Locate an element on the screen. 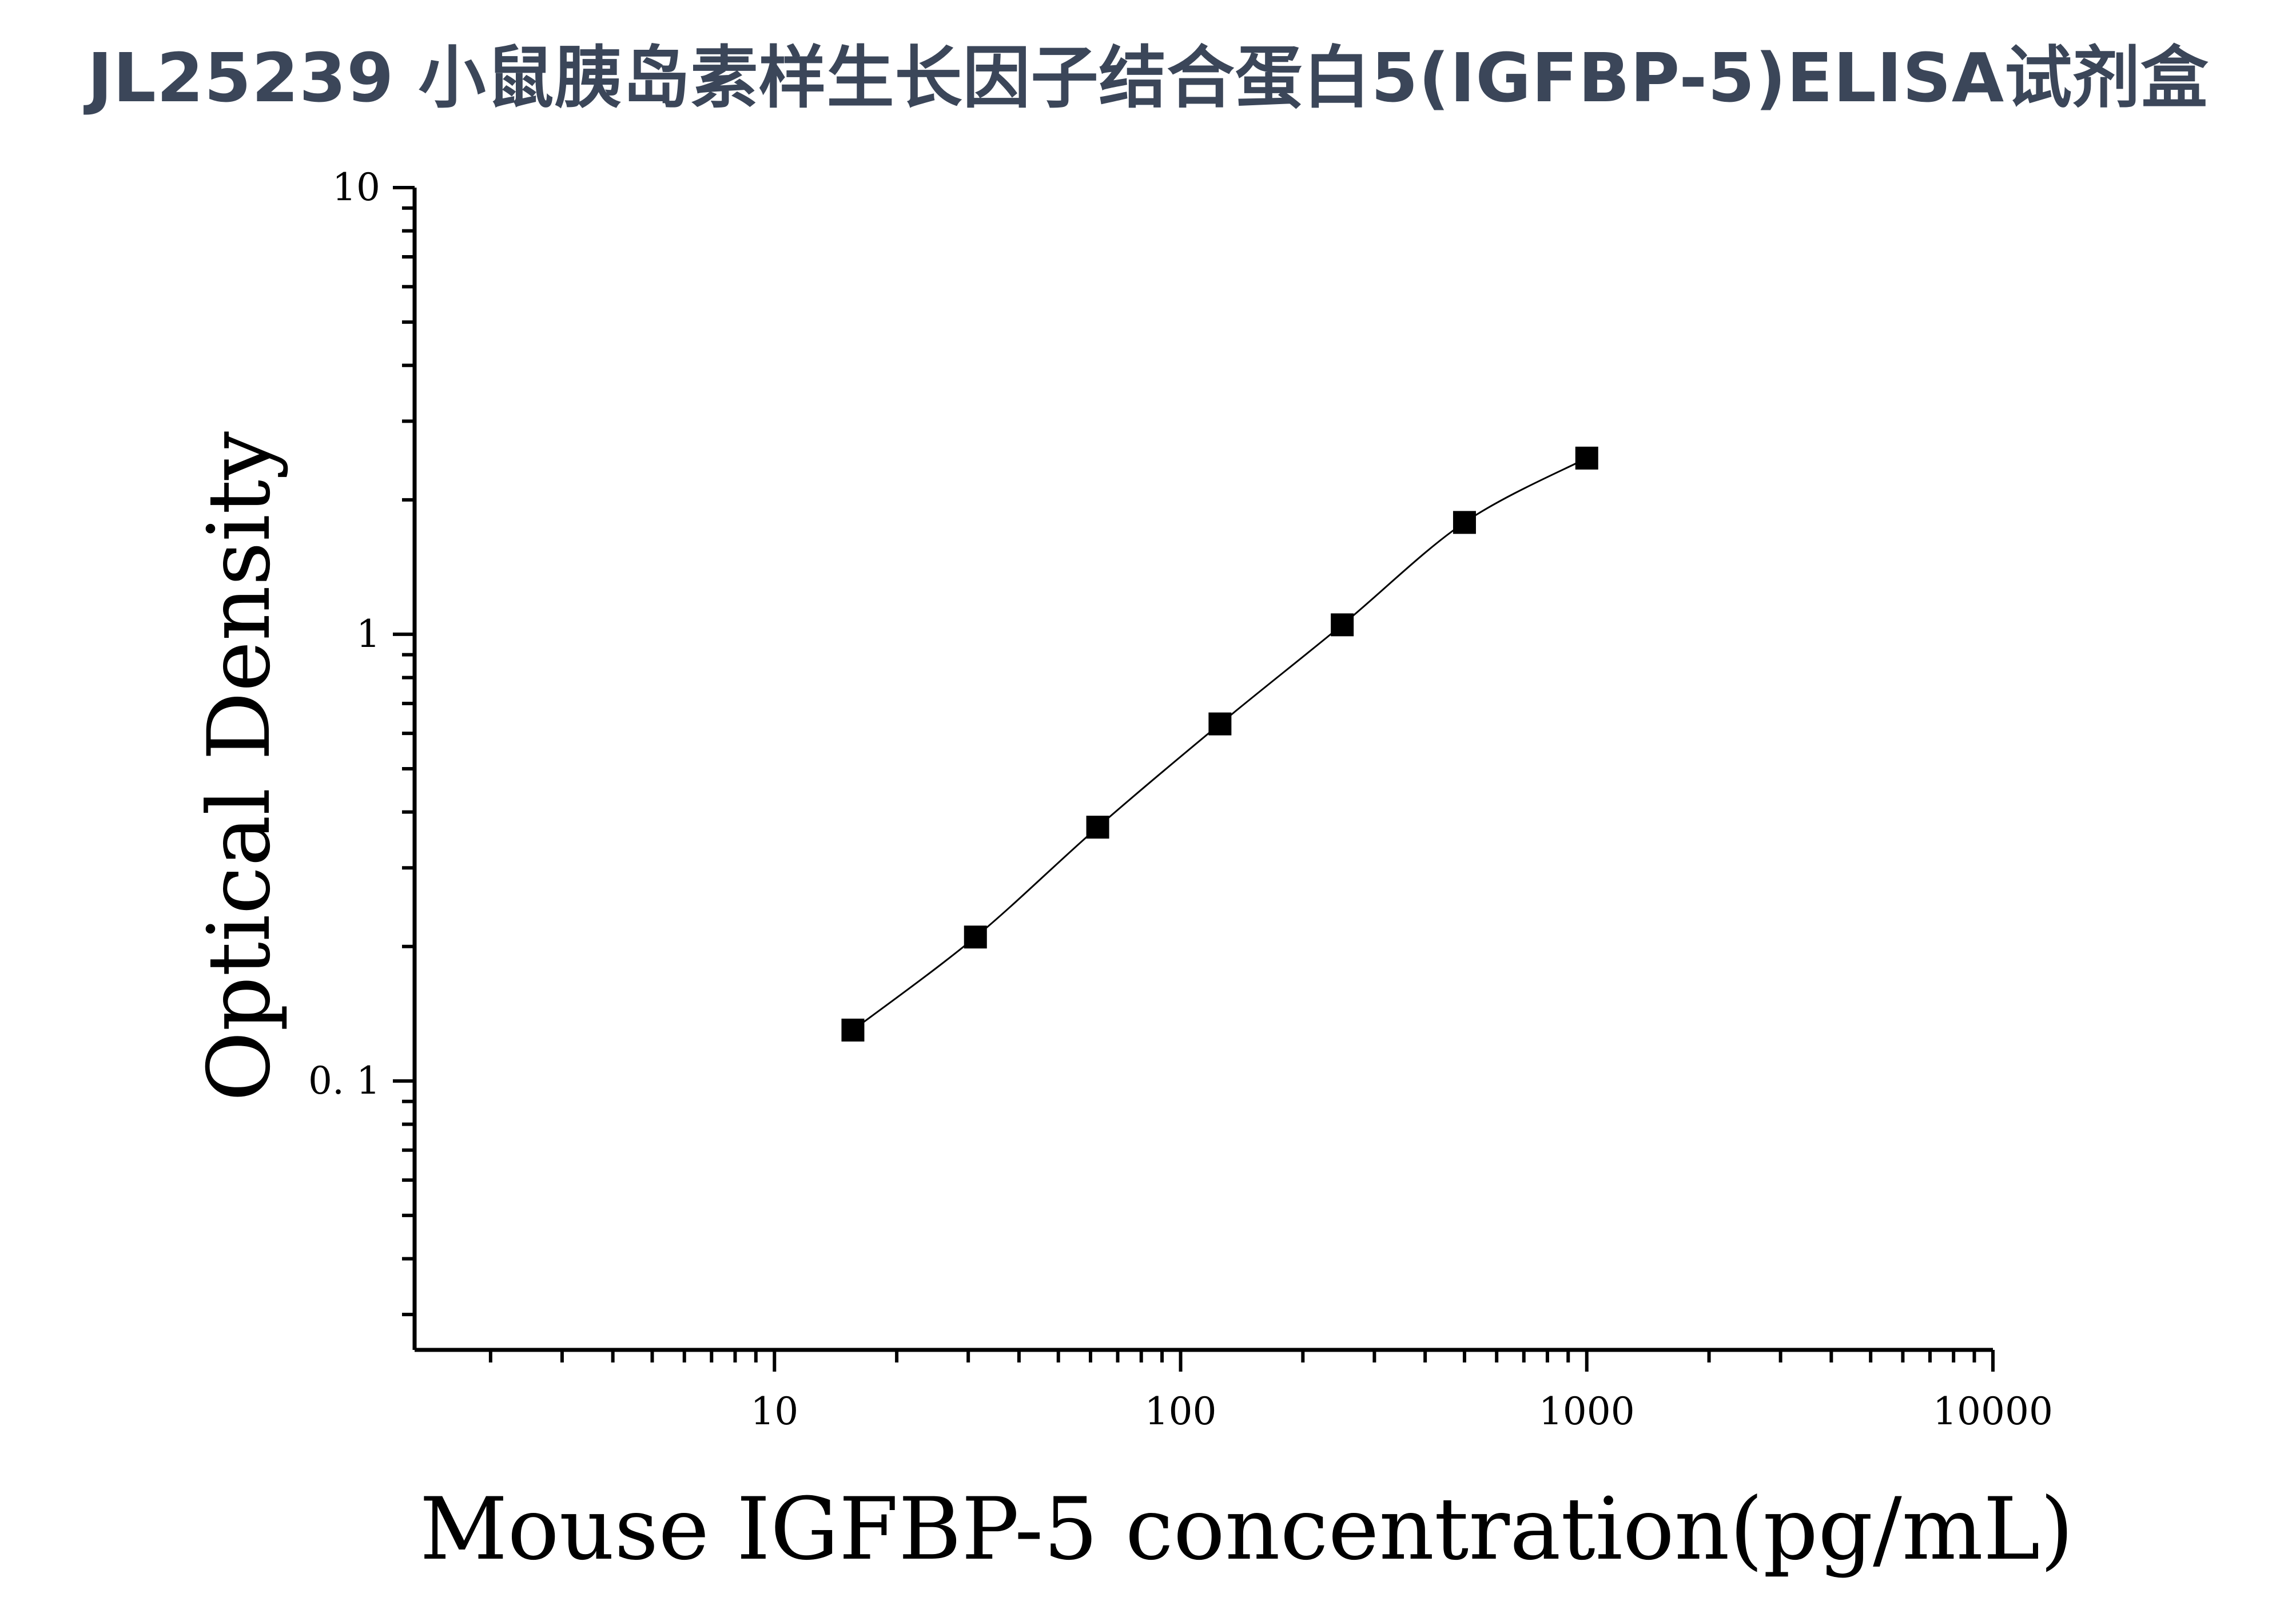  x-tick-label: 1000 is located at coordinates (1587, 1411).